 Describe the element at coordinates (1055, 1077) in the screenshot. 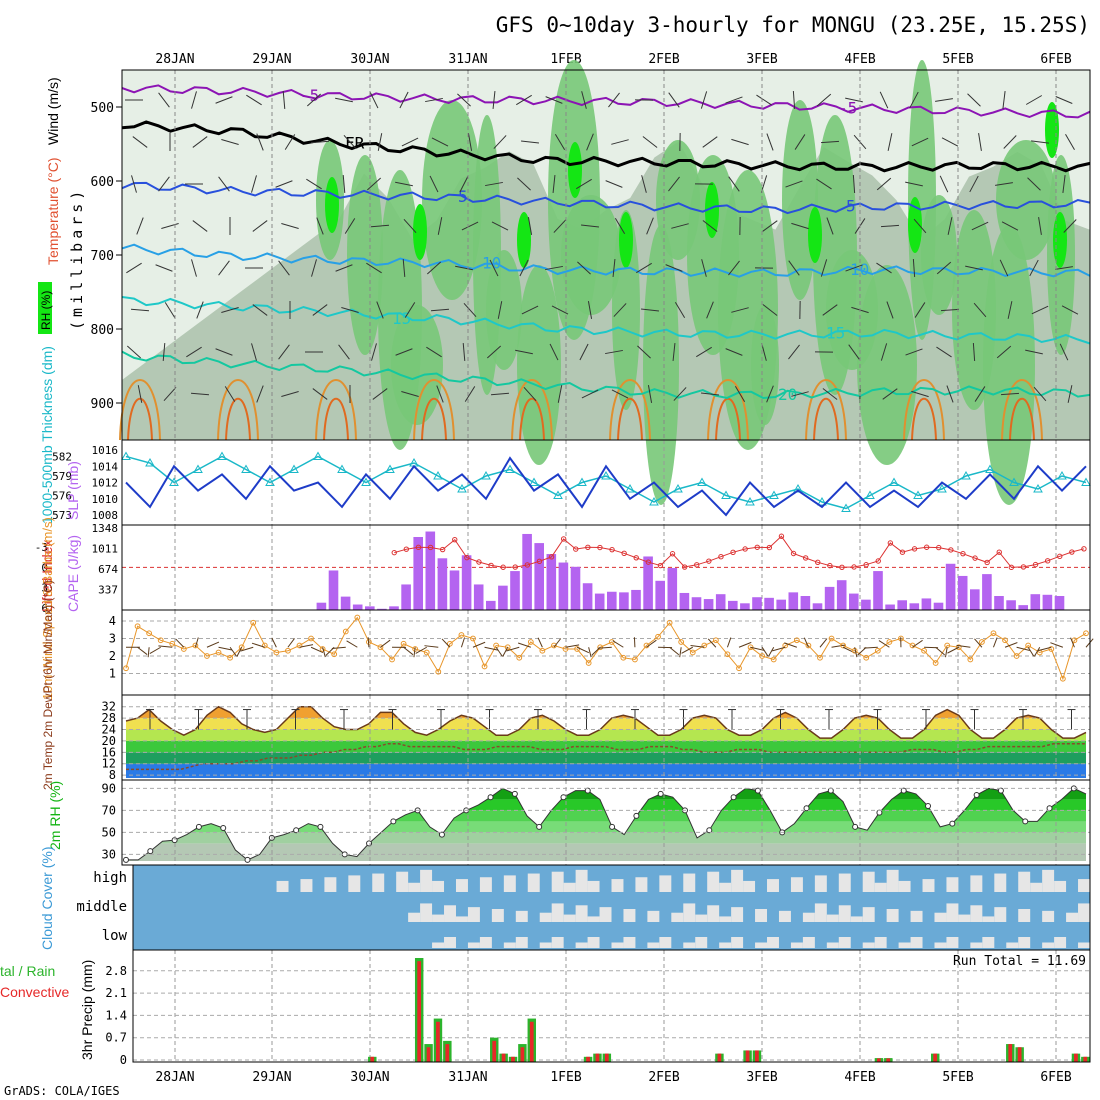

I see `bottom-date-label: 6FEB` at that location.